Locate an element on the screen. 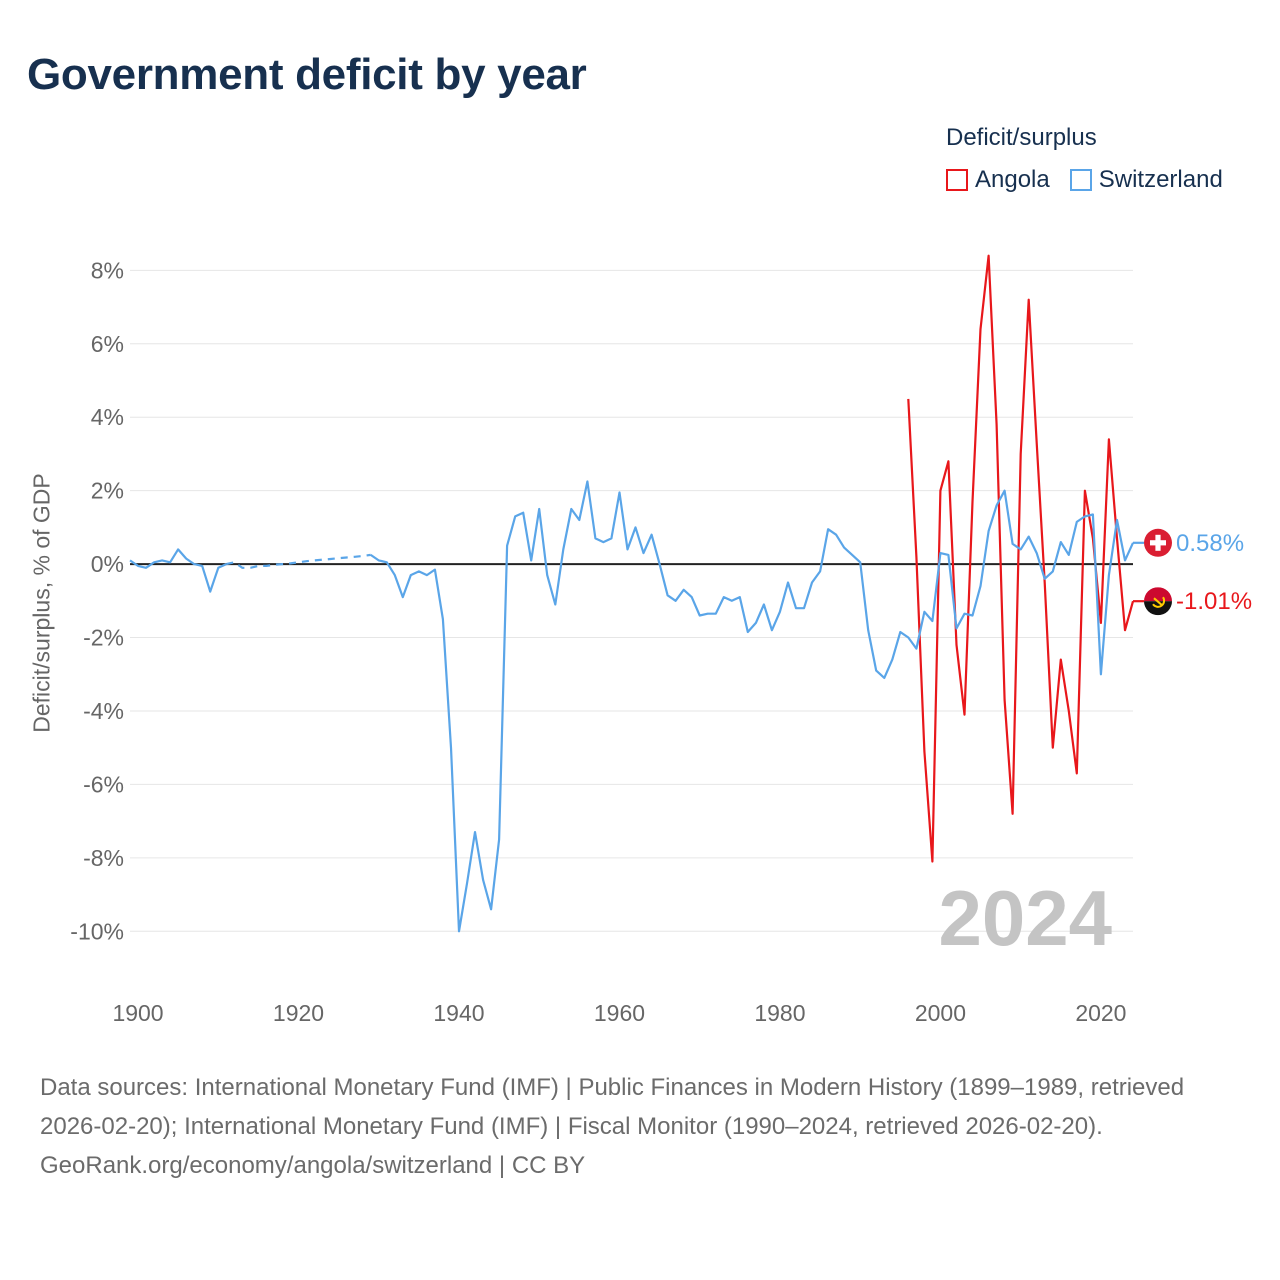  x-tick-label: 2000 is located at coordinates (940, 1013).